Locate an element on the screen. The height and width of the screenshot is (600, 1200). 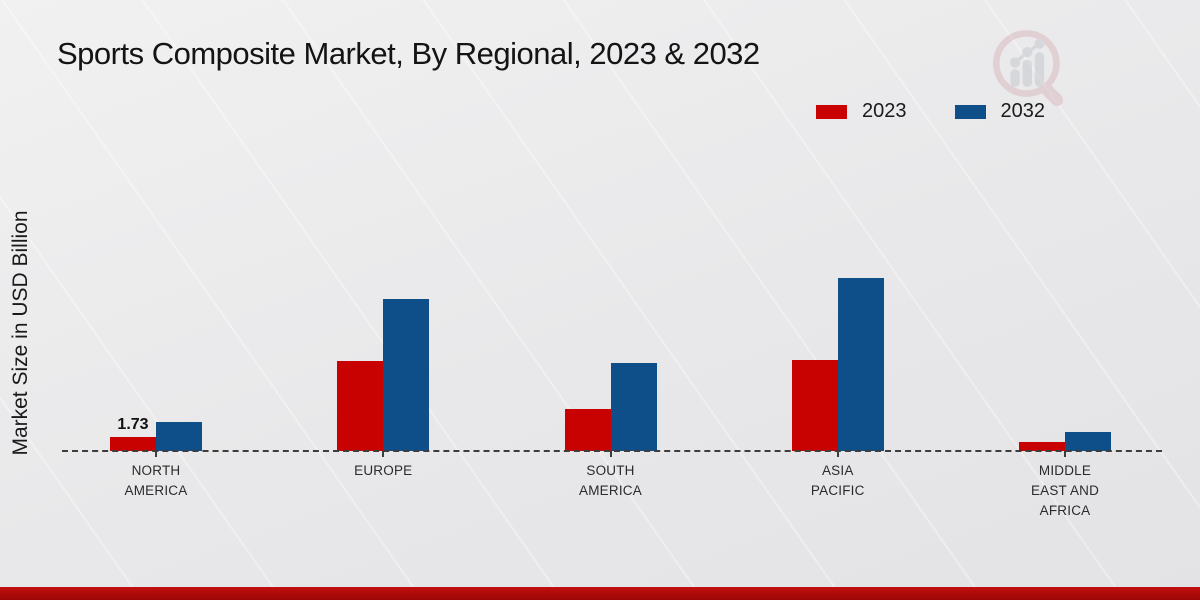
legend-label-2023: 2023 is located at coordinates (884, 111).